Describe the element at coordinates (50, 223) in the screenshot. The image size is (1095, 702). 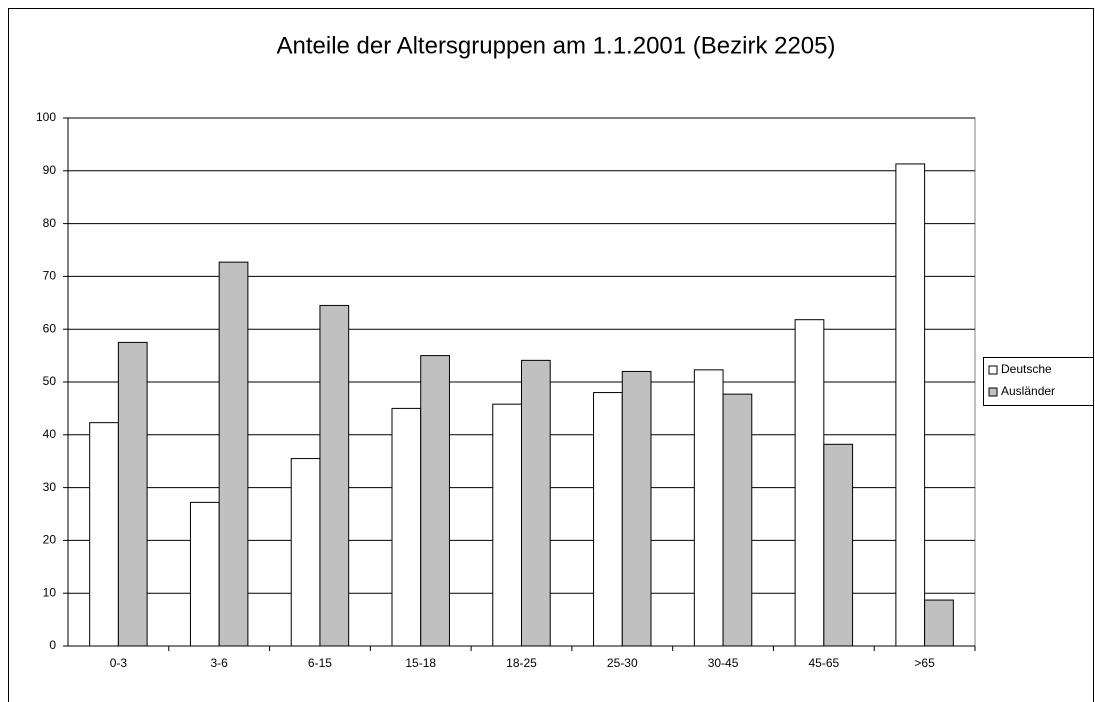
I see `y-tick-label: 80` at that location.